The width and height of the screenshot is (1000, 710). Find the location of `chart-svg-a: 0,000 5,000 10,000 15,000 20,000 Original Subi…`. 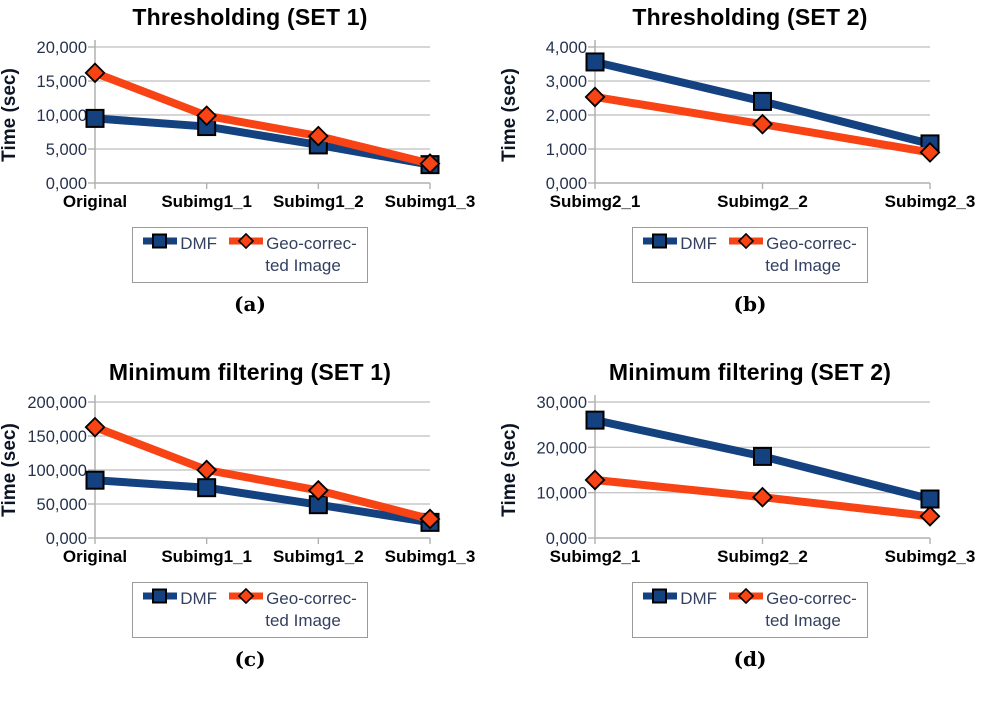

chart-svg-a: 0,000 5,000 10,000 15,000 20,000 Original Subi… is located at coordinates (238, 125).